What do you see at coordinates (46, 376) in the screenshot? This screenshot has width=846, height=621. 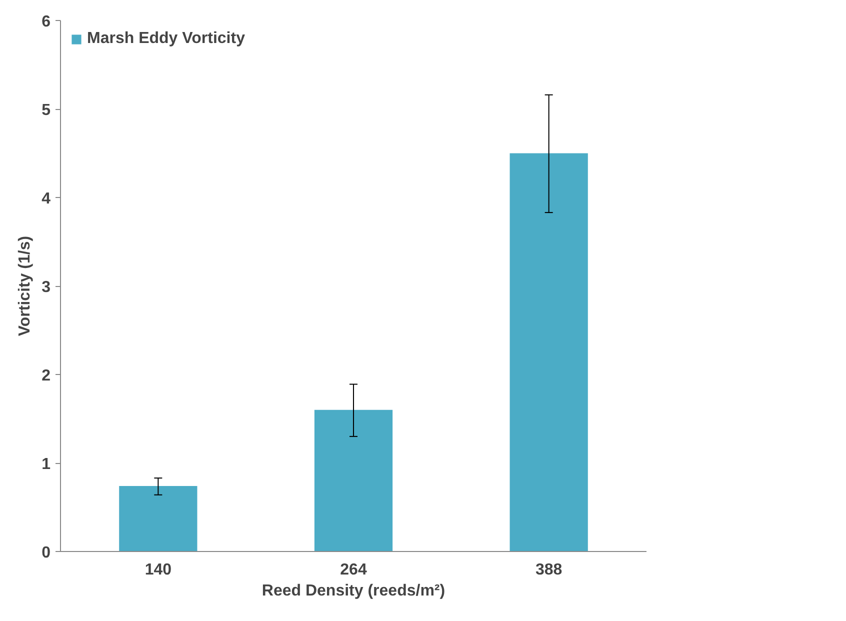 I see `y-tick-label: 2` at bounding box center [46, 376].